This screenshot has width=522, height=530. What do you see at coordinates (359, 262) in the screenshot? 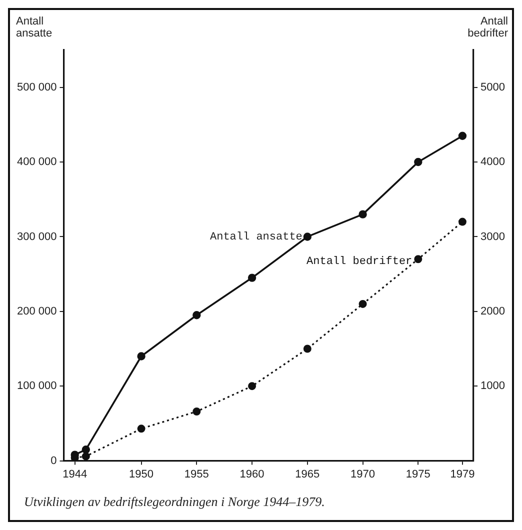
I see `series-label: Antall bedrifter` at bounding box center [359, 262].